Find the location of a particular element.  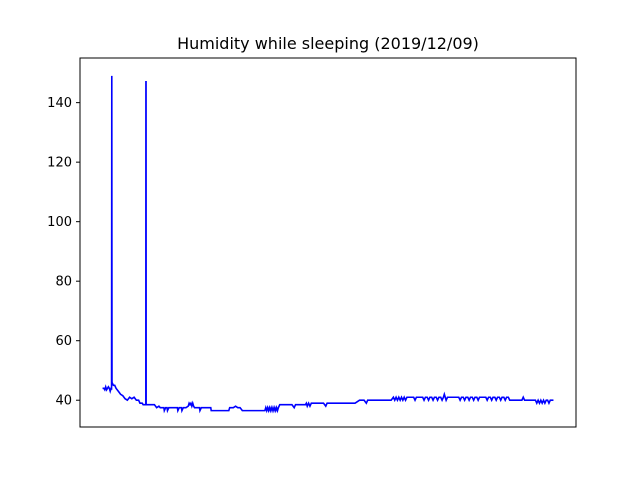

y-tick-label: 100 is located at coordinates (59, 222).